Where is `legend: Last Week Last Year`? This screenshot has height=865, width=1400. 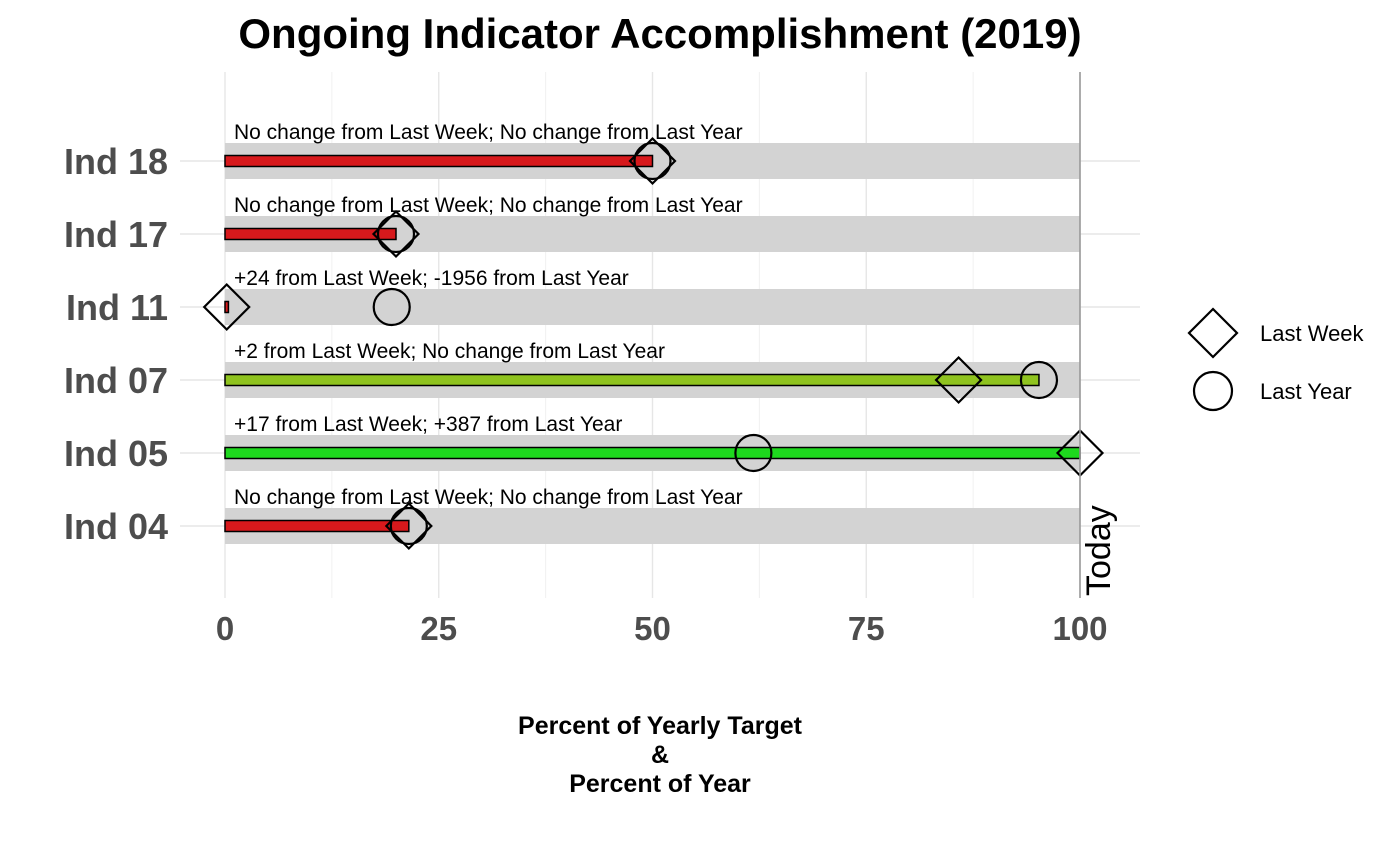 legend: Last Week Last Year is located at coordinates (1276, 359).